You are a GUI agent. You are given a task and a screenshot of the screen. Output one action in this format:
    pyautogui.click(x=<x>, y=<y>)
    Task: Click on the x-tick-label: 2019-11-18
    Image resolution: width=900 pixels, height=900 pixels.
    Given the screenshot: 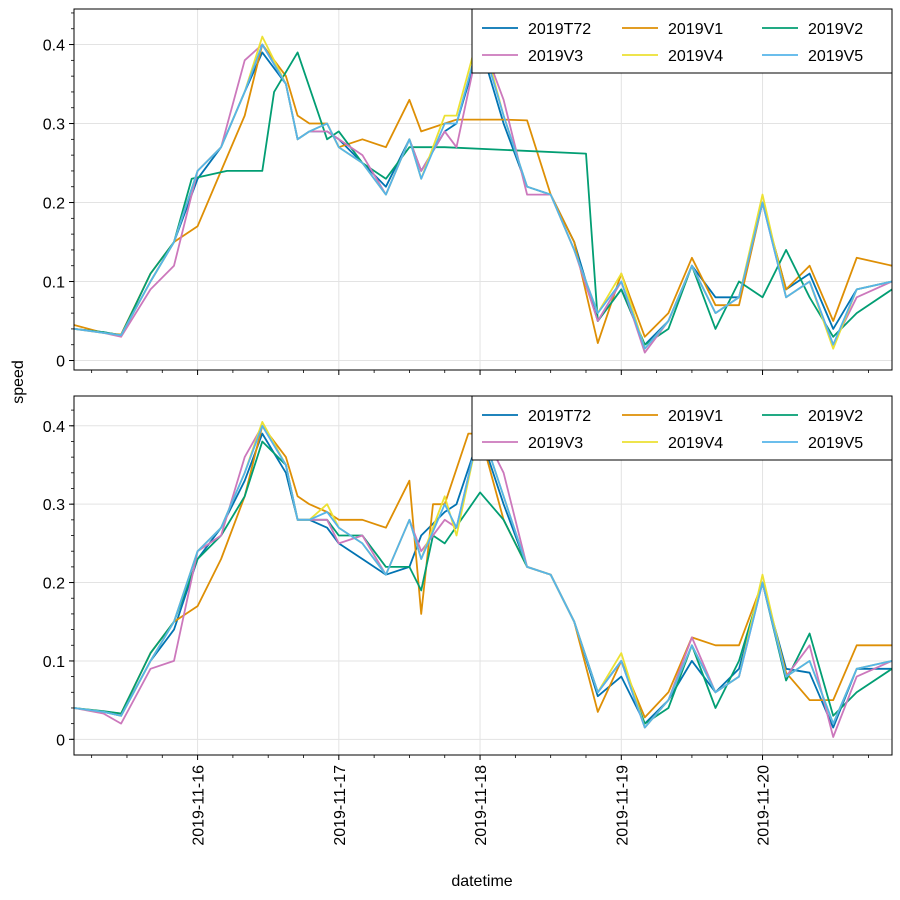 What is the action you would take?
    pyautogui.click(x=481, y=805)
    